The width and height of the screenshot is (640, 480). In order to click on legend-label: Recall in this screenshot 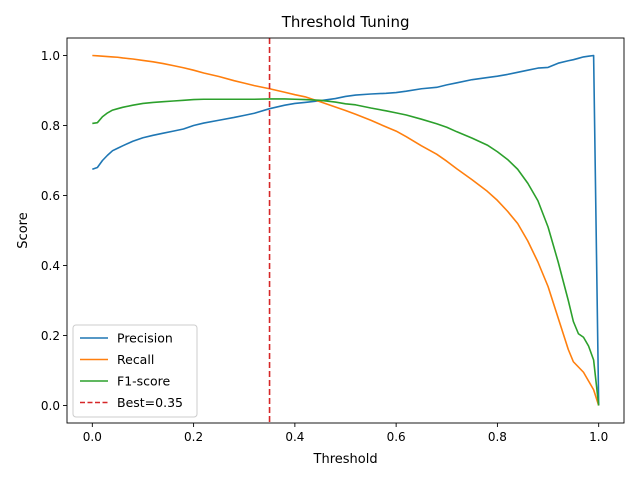, I will do `click(135, 359)`.